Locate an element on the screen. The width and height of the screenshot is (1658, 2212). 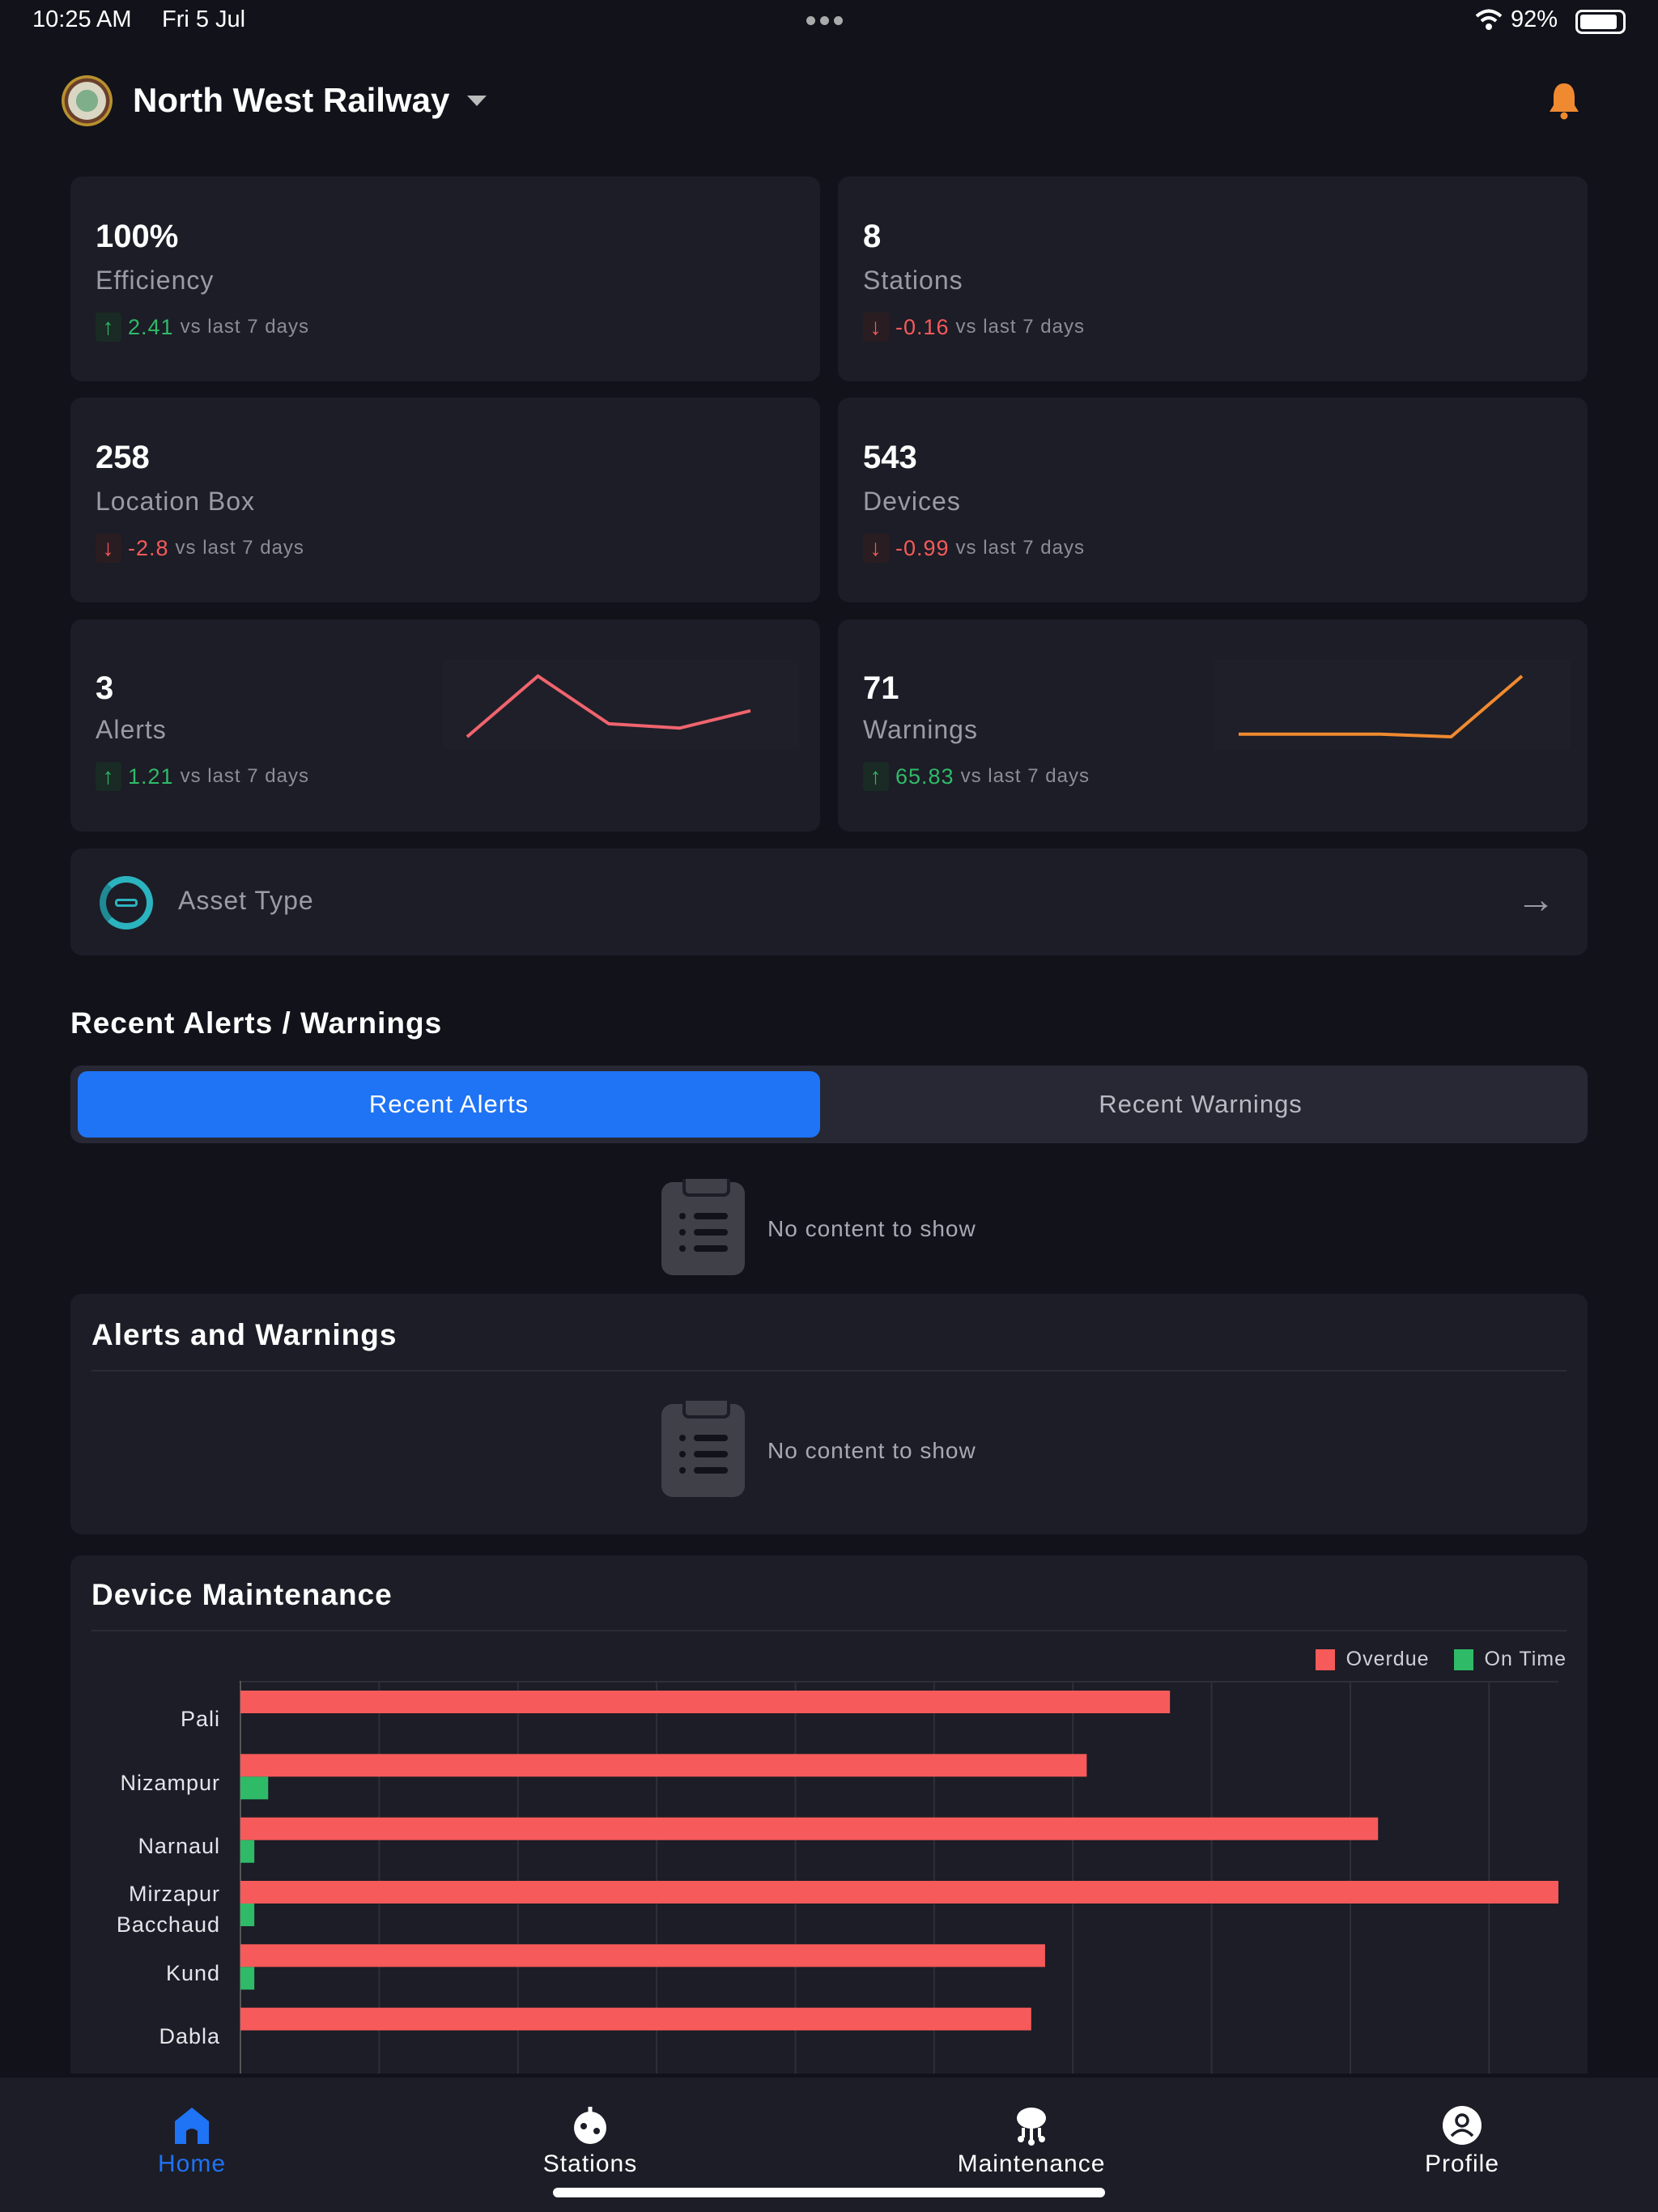
arrow-right-icon: → is located at coordinates (1535, 900).